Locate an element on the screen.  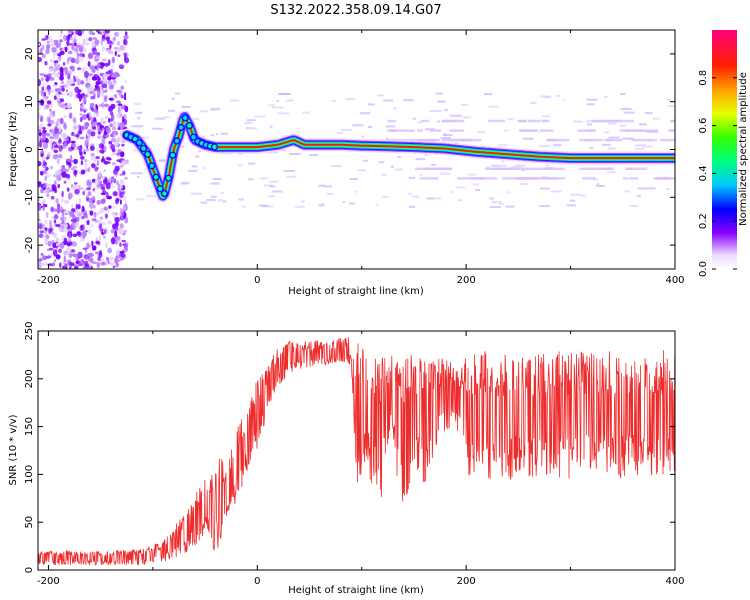
colorbar-label: Normalized spectral amplitude is located at coordinates (743, 149).